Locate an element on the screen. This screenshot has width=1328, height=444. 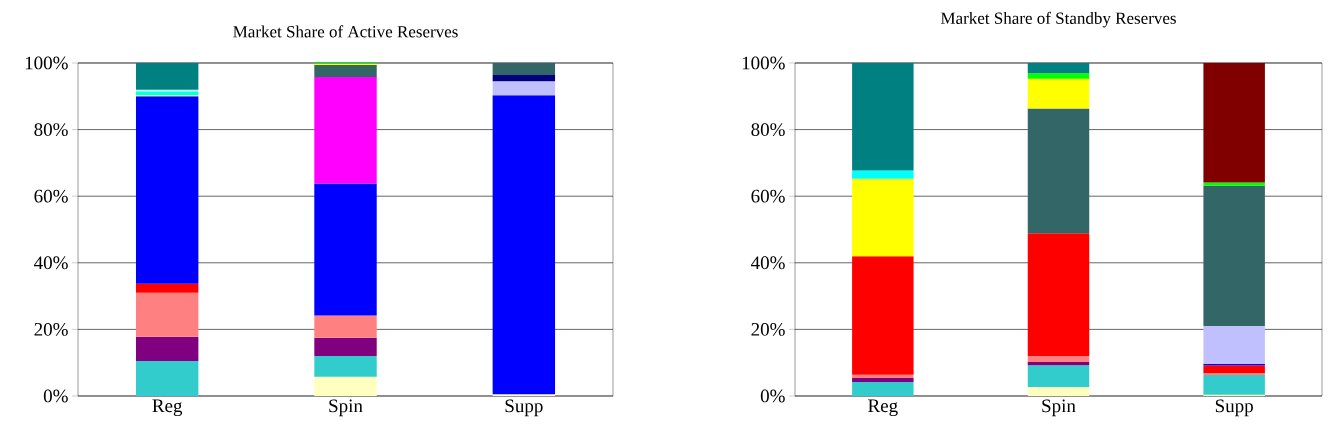
chart-title: Market Share of Active Reserves is located at coordinates (345, 31).